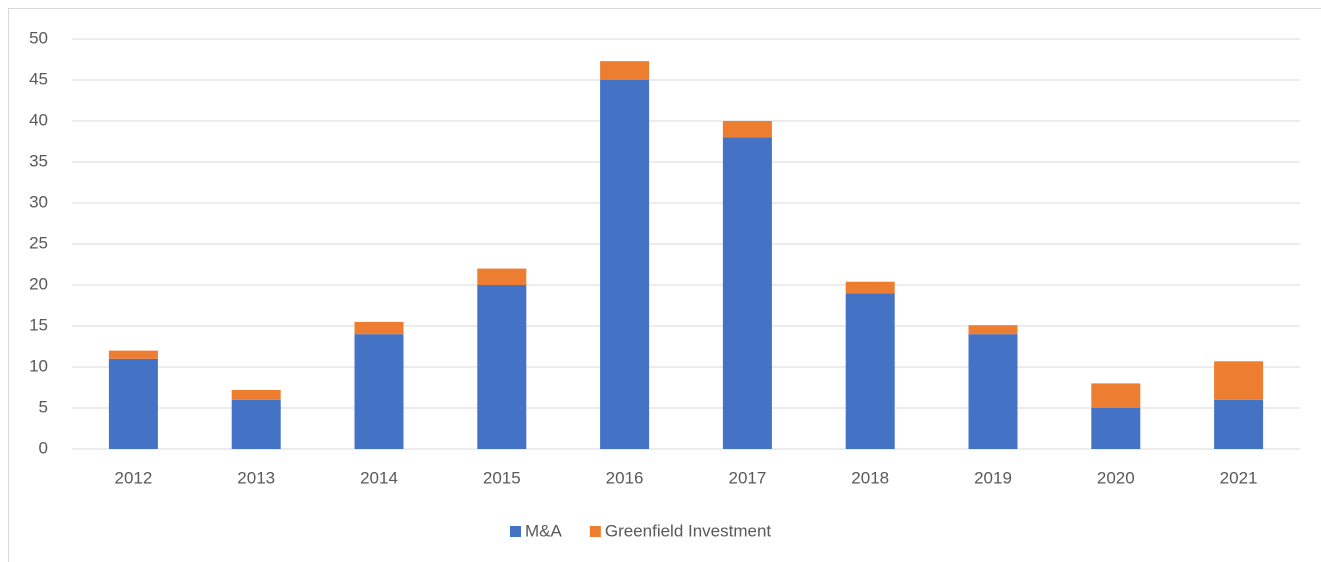 The image size is (1321, 562). Describe the element at coordinates (502, 477) in the screenshot. I see `x-tick-label: 2015` at that location.